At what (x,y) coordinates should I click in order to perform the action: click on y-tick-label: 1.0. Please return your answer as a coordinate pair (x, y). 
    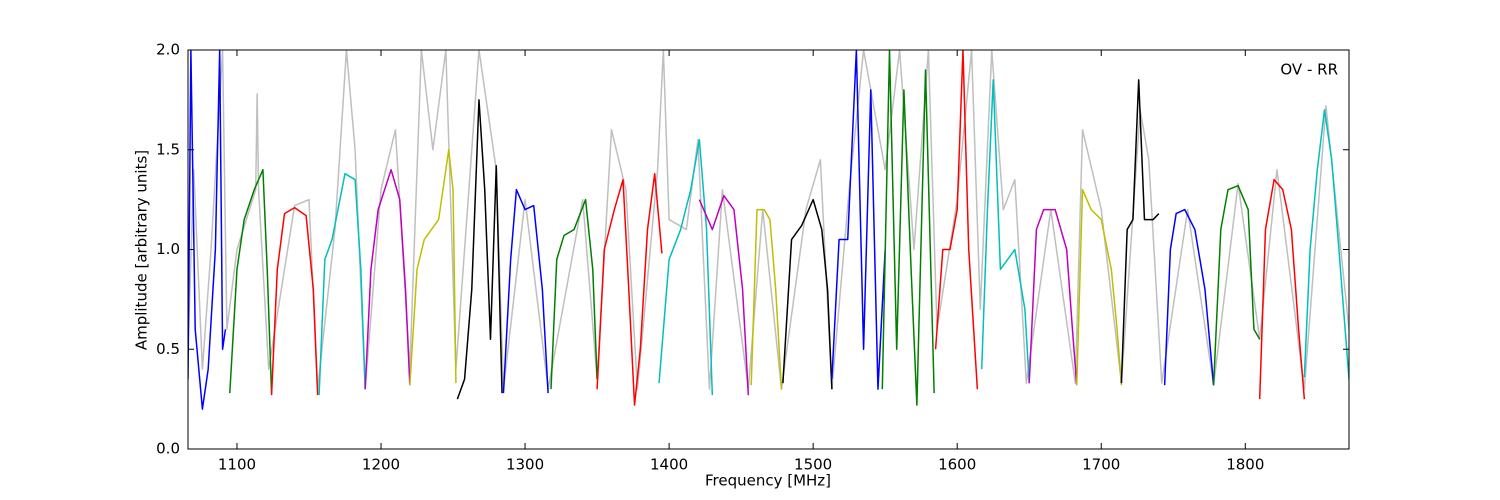
    Looking at the image, I should click on (168, 249).